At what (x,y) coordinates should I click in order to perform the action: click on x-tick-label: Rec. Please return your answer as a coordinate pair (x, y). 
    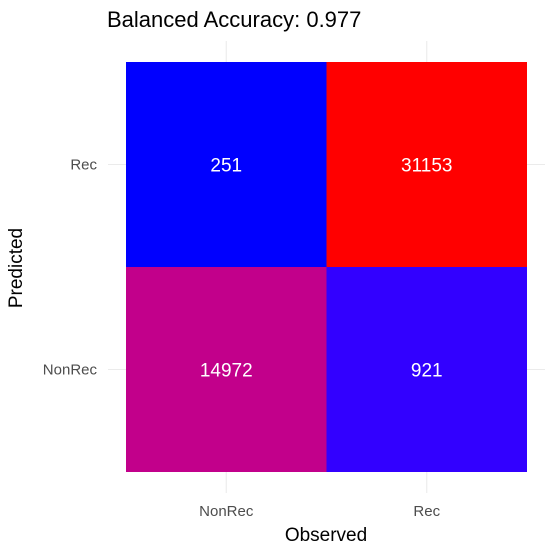
    Looking at the image, I should click on (426, 511).